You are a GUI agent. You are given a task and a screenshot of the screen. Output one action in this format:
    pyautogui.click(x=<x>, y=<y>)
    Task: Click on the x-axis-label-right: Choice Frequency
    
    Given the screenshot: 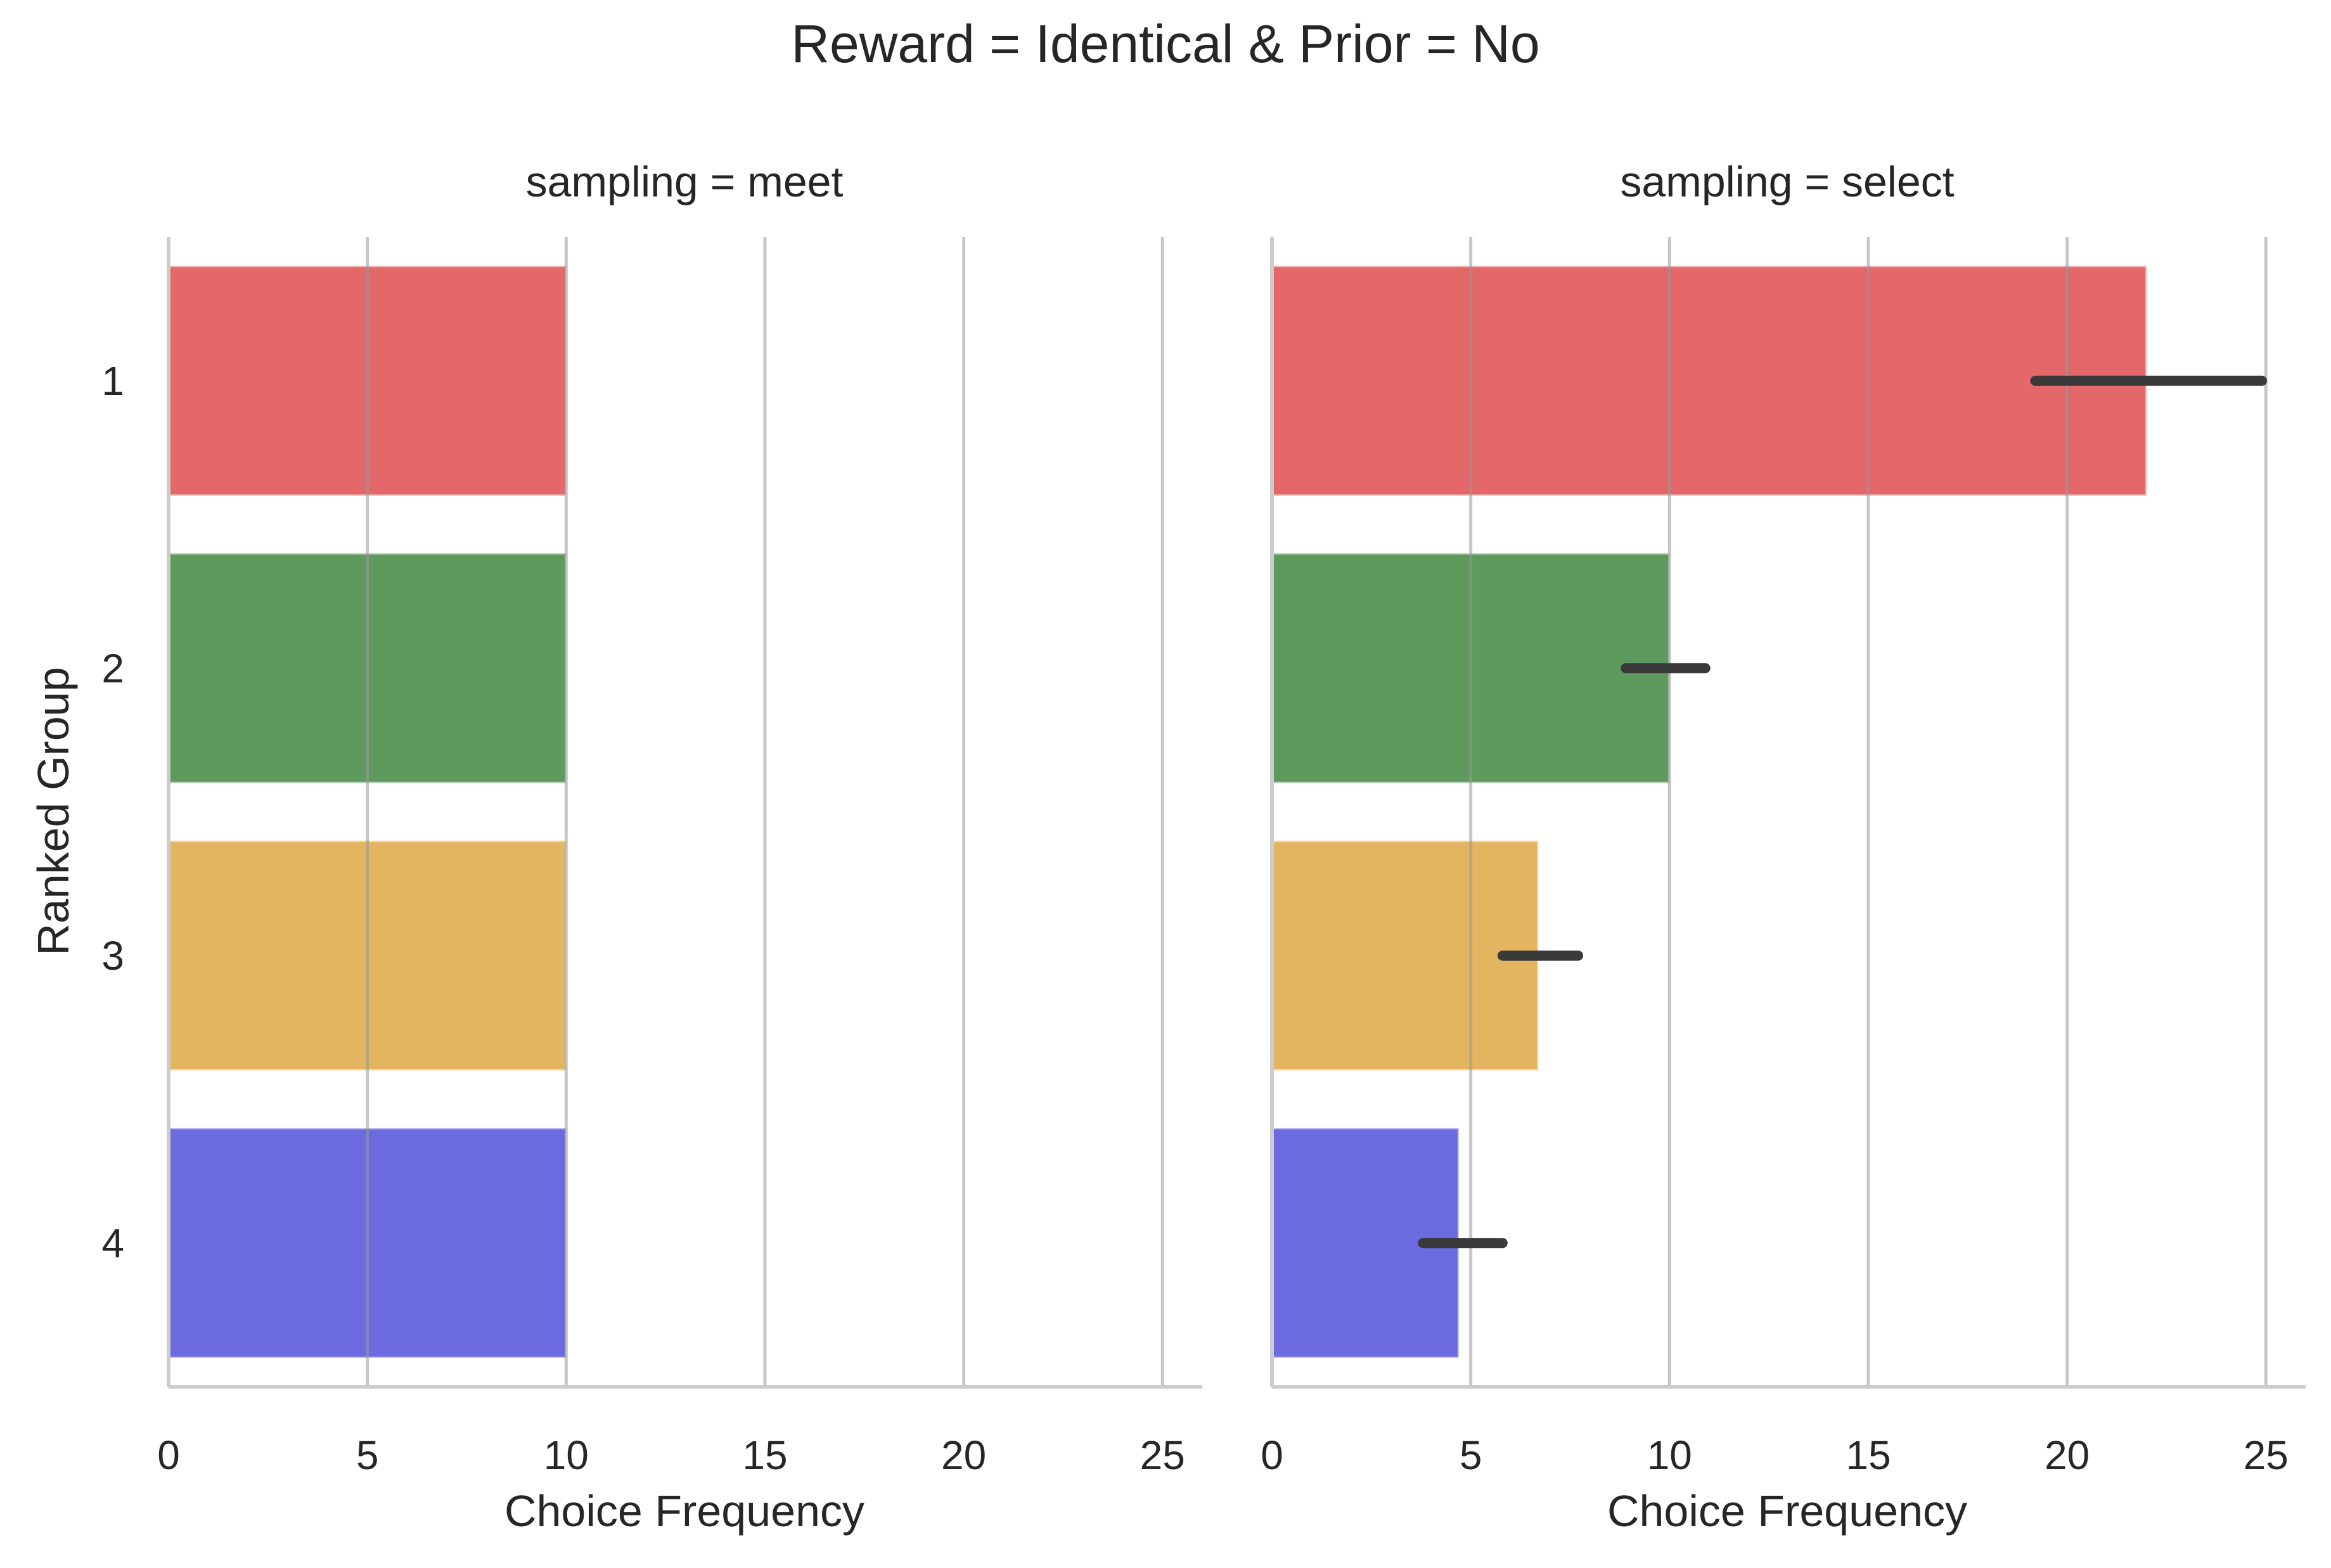 What is the action you would take?
    pyautogui.click(x=1787, y=1511)
    